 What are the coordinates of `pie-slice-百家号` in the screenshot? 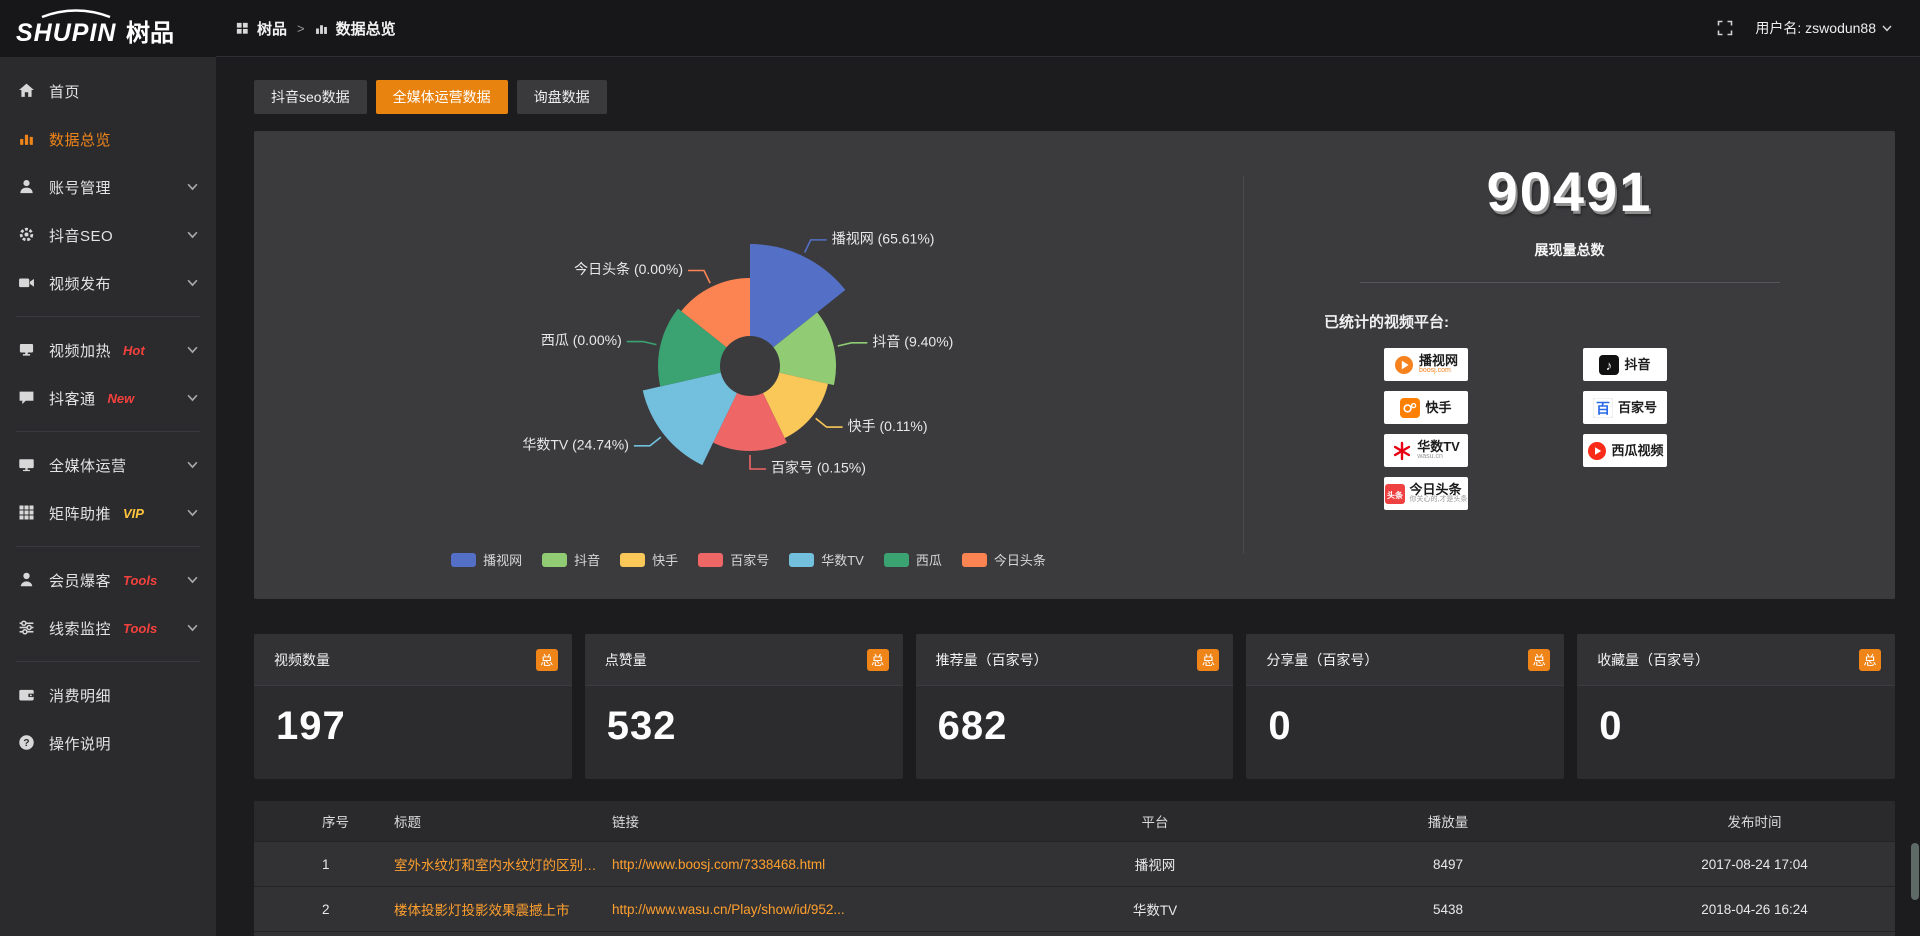 It's located at (750, 422).